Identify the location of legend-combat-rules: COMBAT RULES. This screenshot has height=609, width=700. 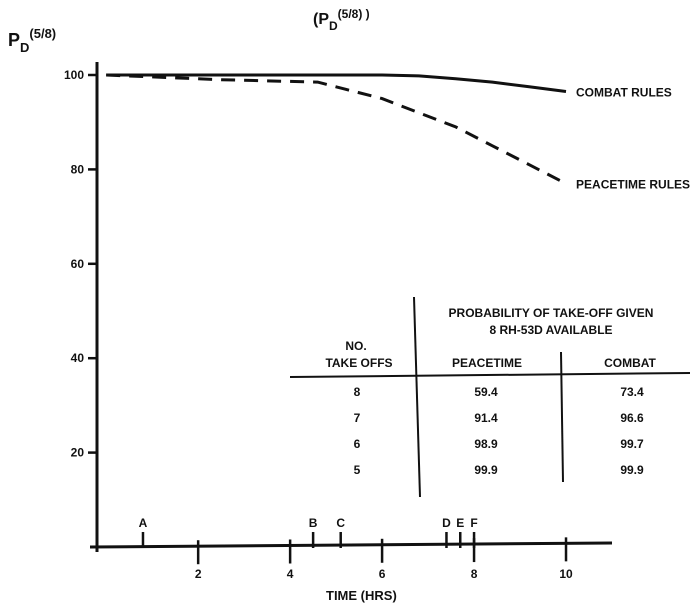
(624, 93).